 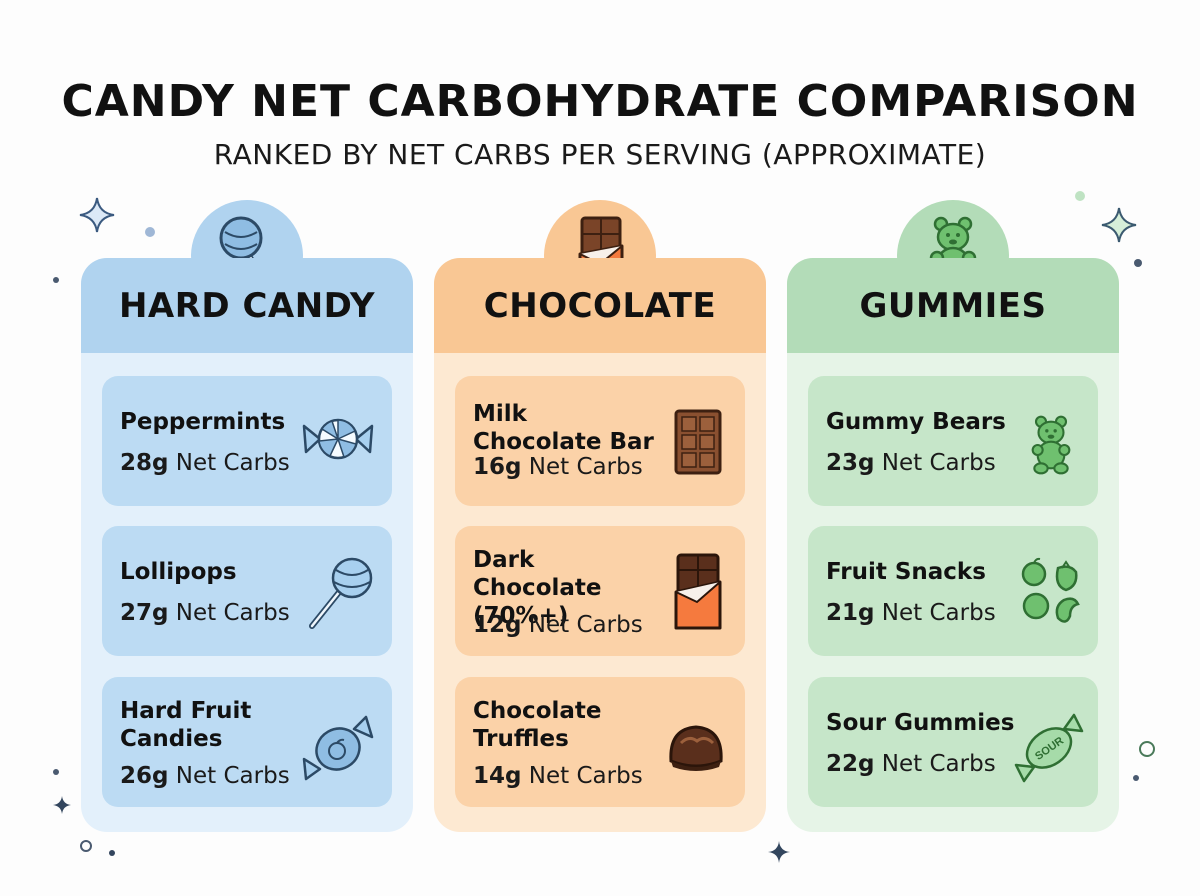 I want to click on card-fruit-snacks: Fruit Snacks 21g Net Carbs, so click(x=953, y=591).